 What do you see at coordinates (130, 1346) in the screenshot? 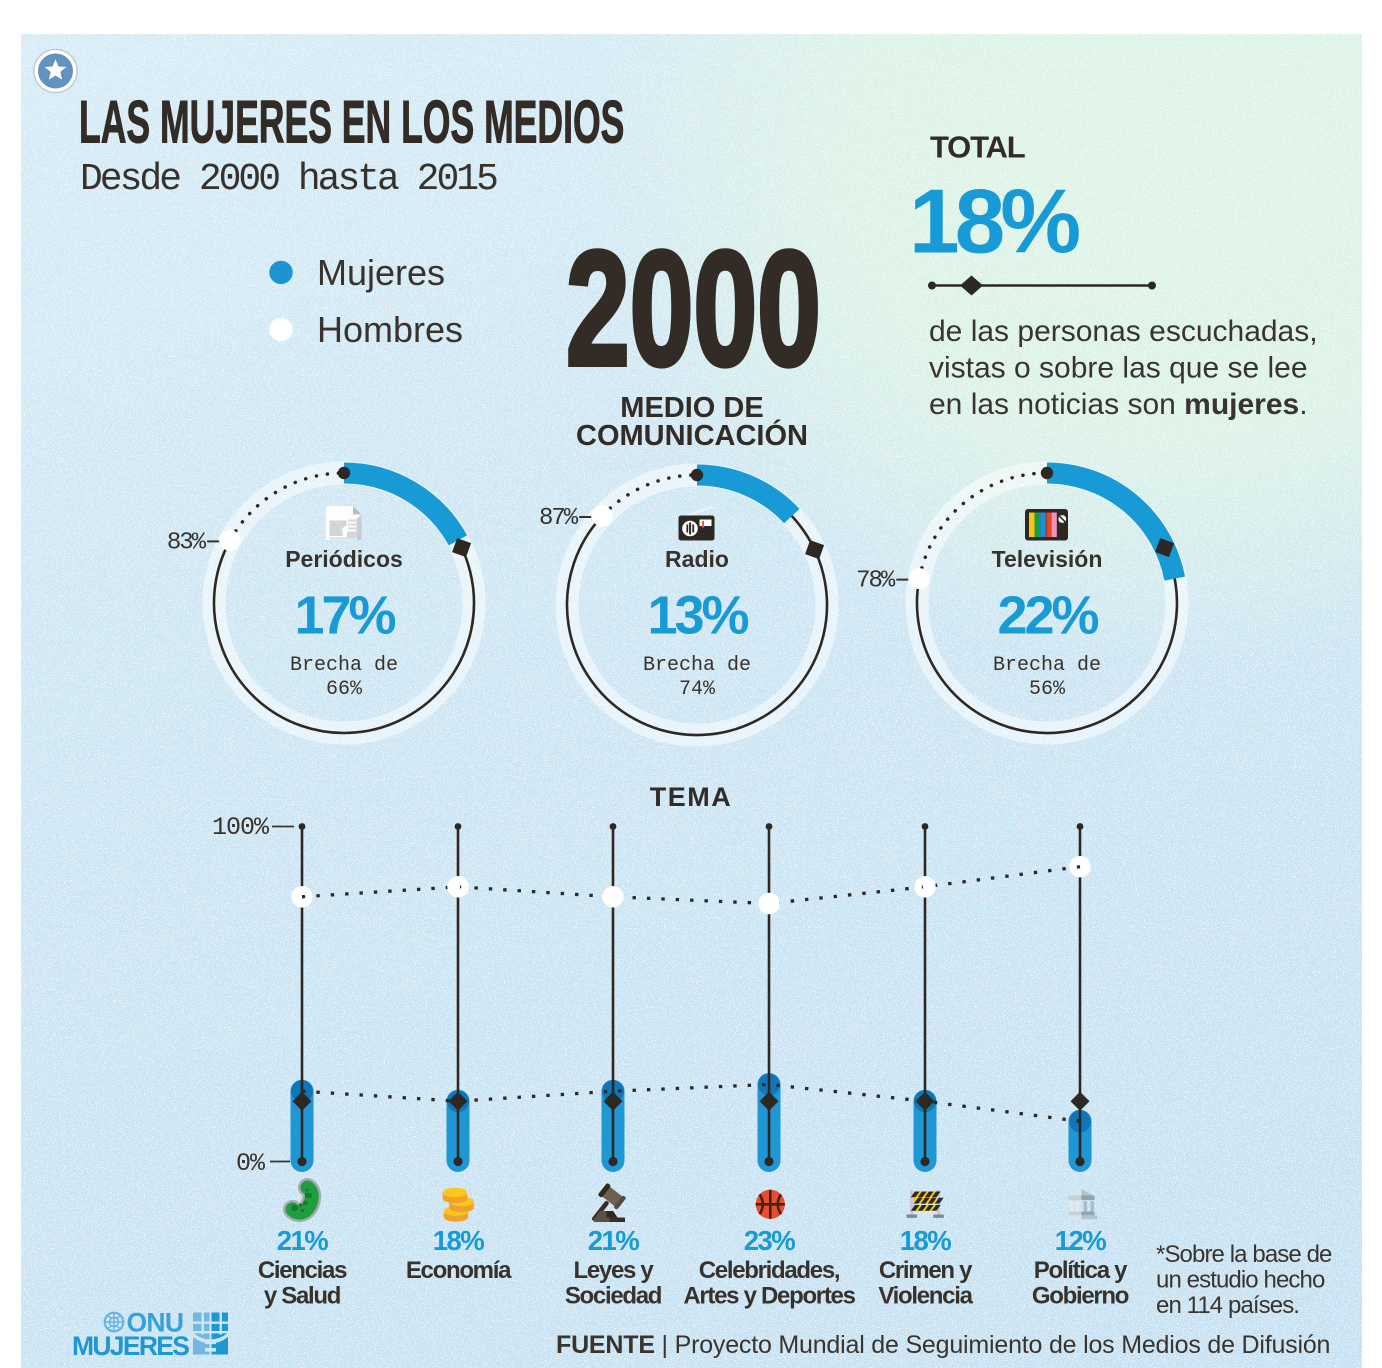
I see `svg-text: MUJERES` at bounding box center [130, 1346].